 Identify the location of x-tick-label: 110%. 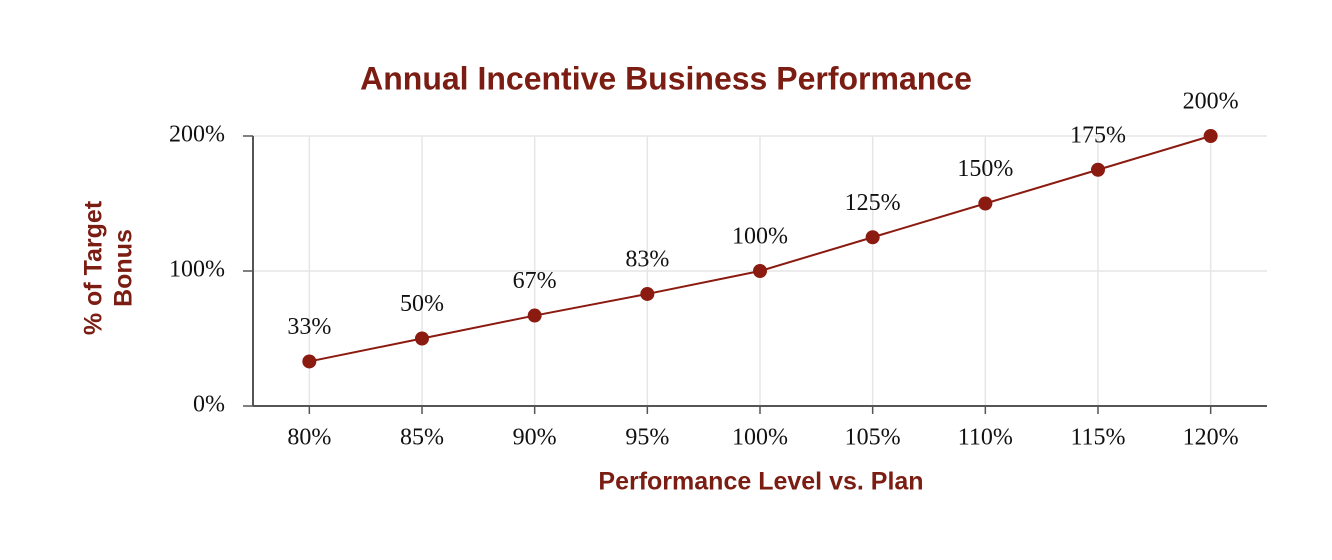
(985, 438).